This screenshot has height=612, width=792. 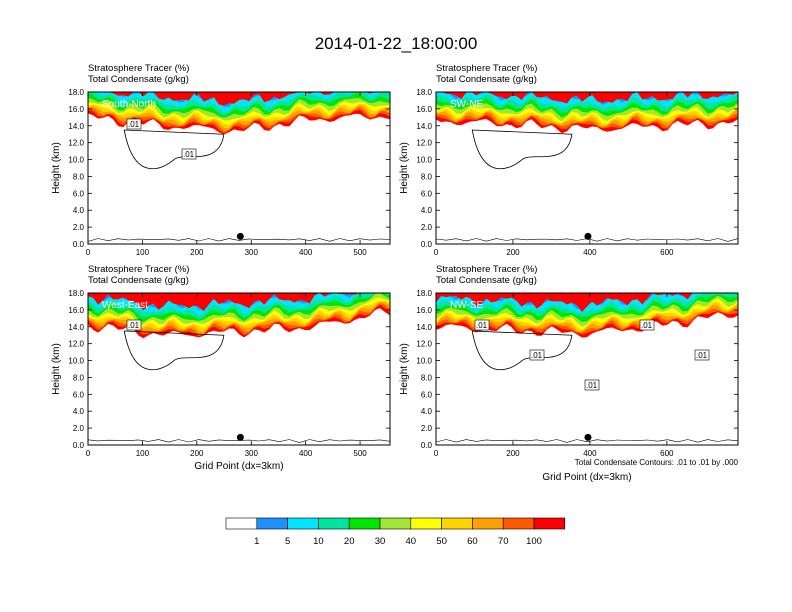 I want to click on x-tick-label: 300, so click(x=252, y=453).